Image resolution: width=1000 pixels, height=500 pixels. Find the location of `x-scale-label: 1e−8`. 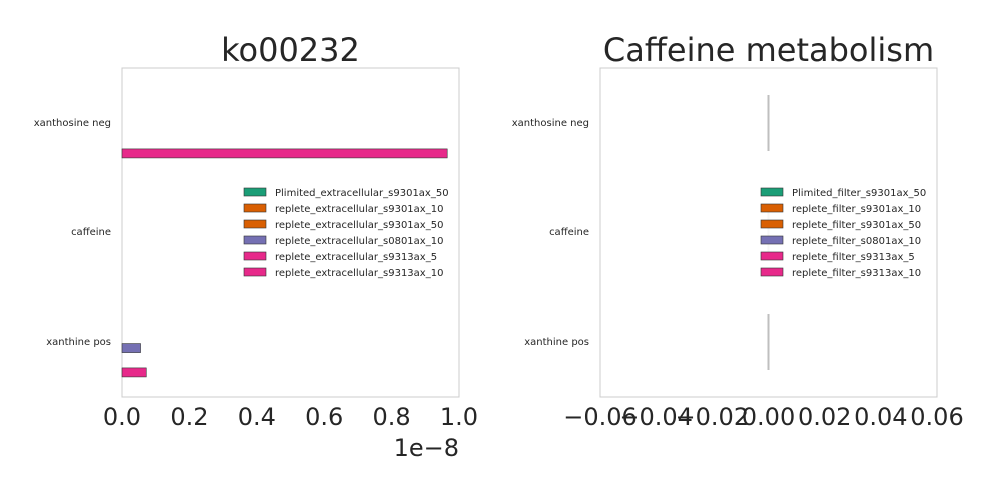

x-scale-label: 1e−8 is located at coordinates (426, 448).